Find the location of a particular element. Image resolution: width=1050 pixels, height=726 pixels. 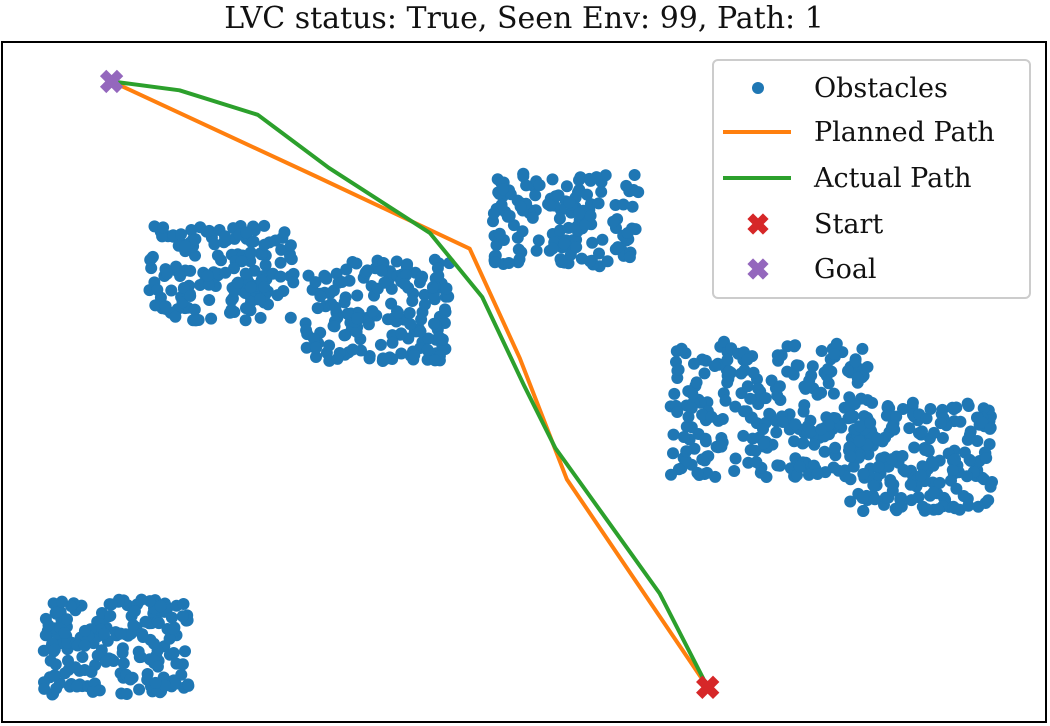

chart-title: LVC status: True, Seen Env: 99, Path: 1 is located at coordinates (524, 18).